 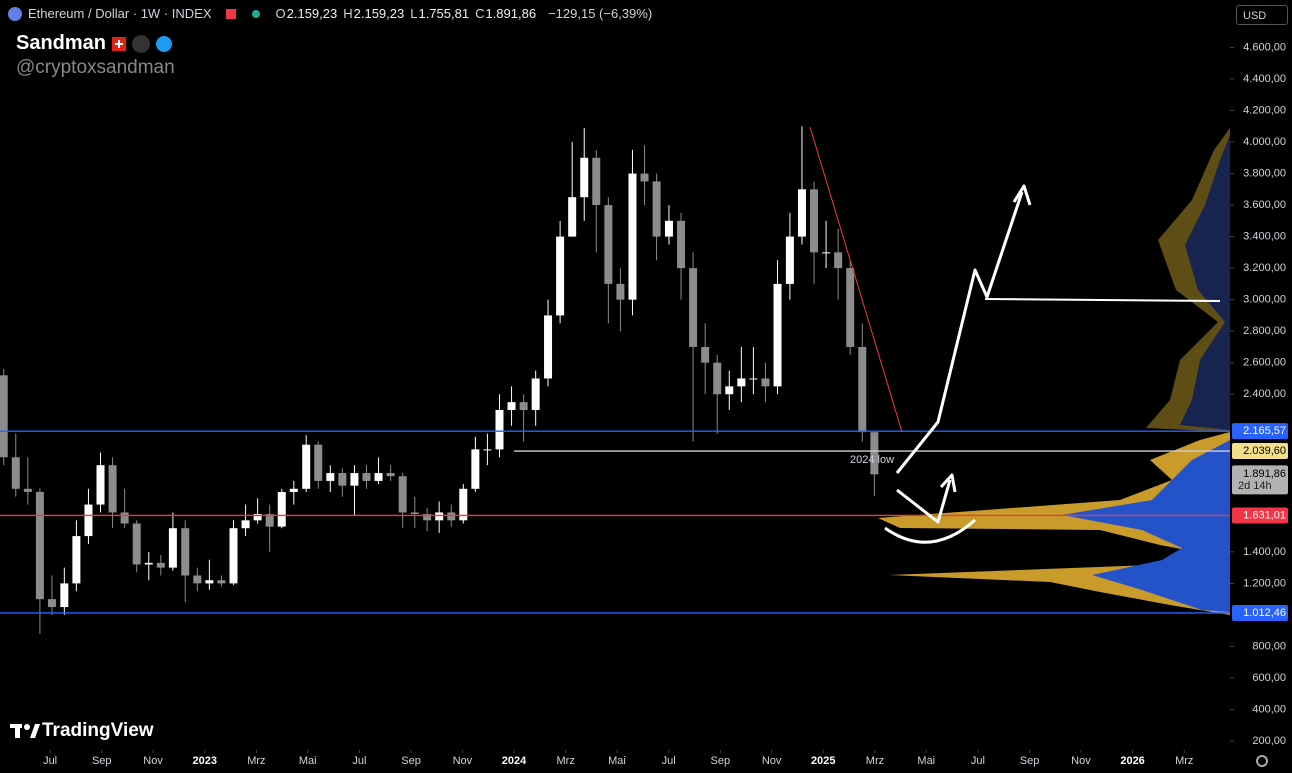 What do you see at coordinates (164, 43) in the screenshot?
I see `verified-badge` at bounding box center [164, 43].